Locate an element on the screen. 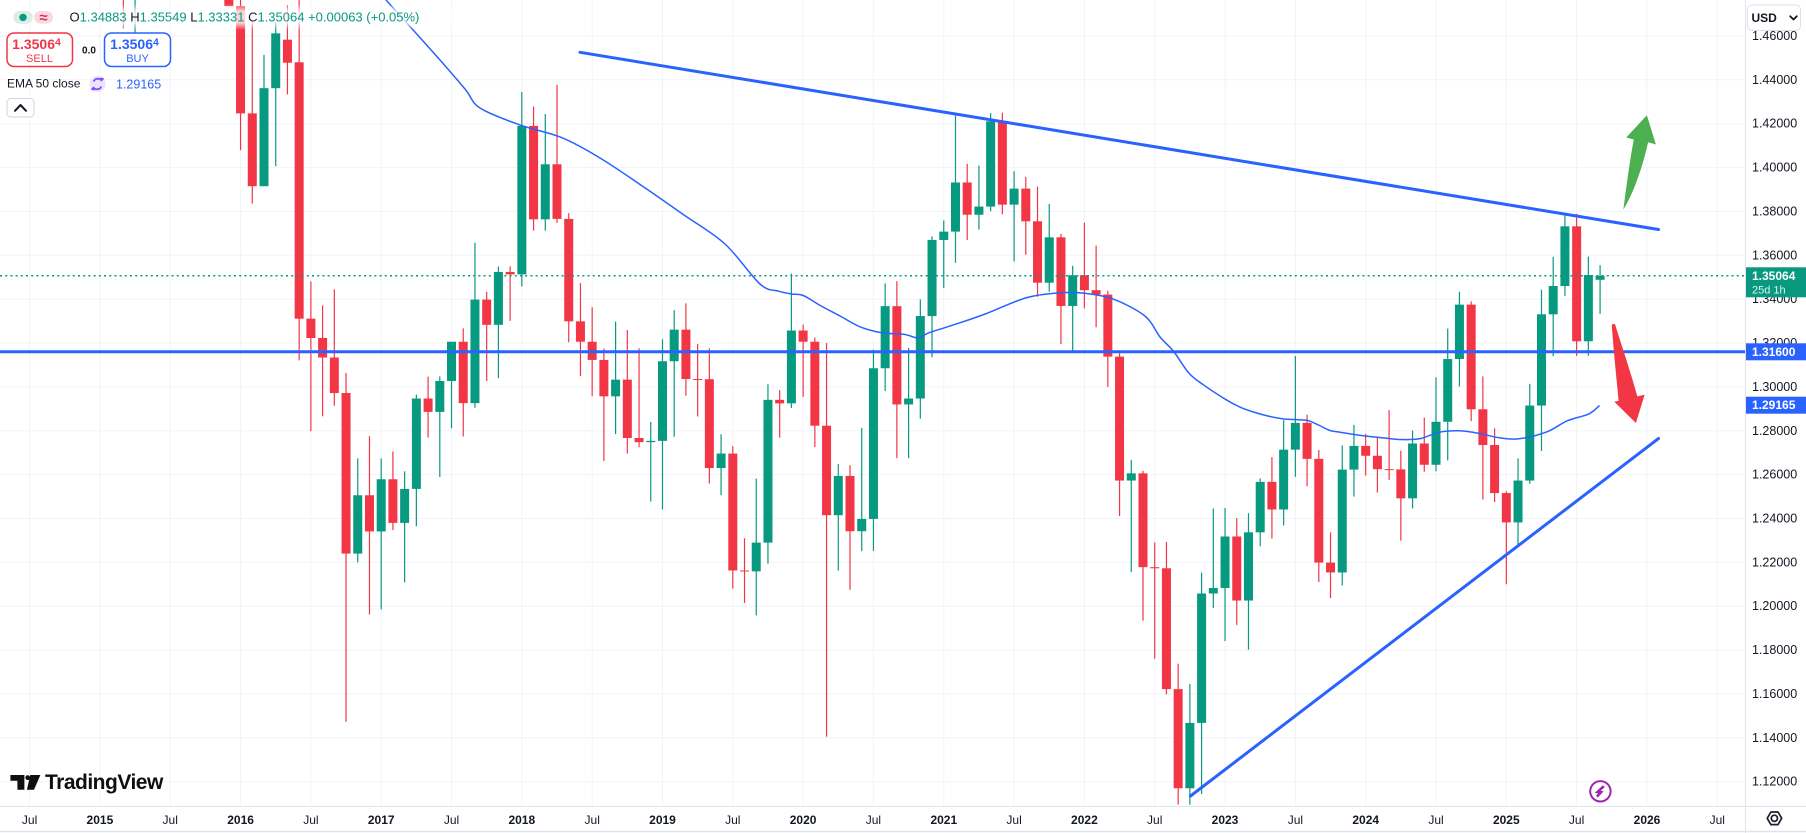 The width and height of the screenshot is (1806, 833). svg-text: 2025 is located at coordinates (1506, 820).